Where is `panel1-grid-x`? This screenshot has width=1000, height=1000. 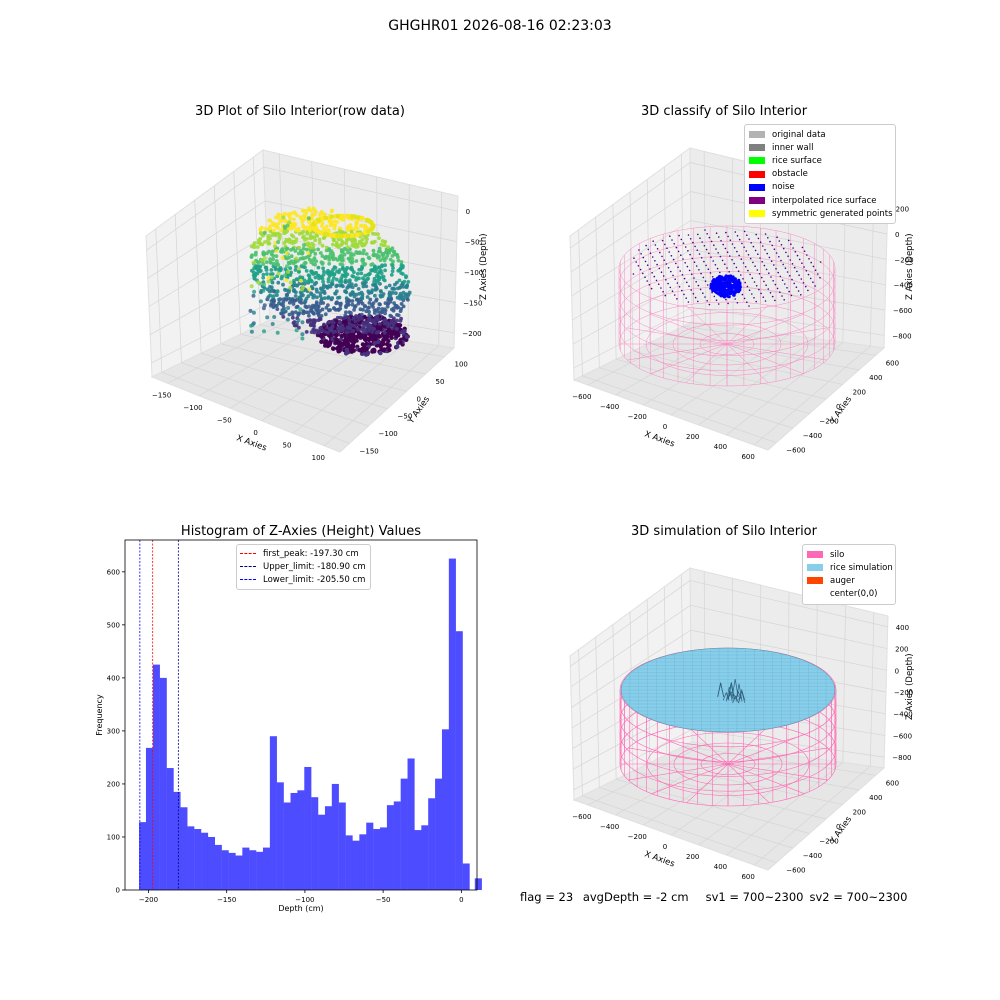 panel1-grid-x is located at coordinates (226, 353).